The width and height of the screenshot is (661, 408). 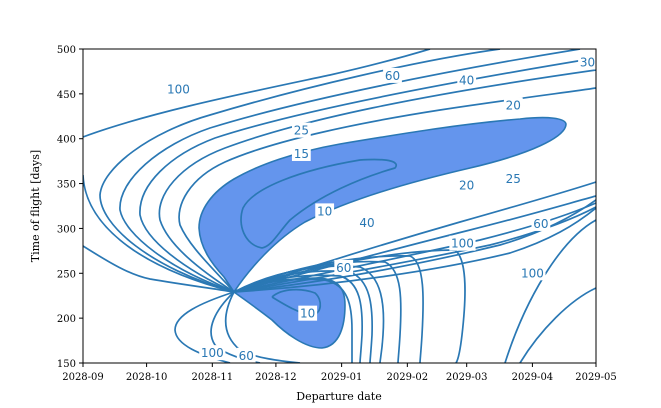 I want to click on contour-100-right, so click(x=414, y=250).